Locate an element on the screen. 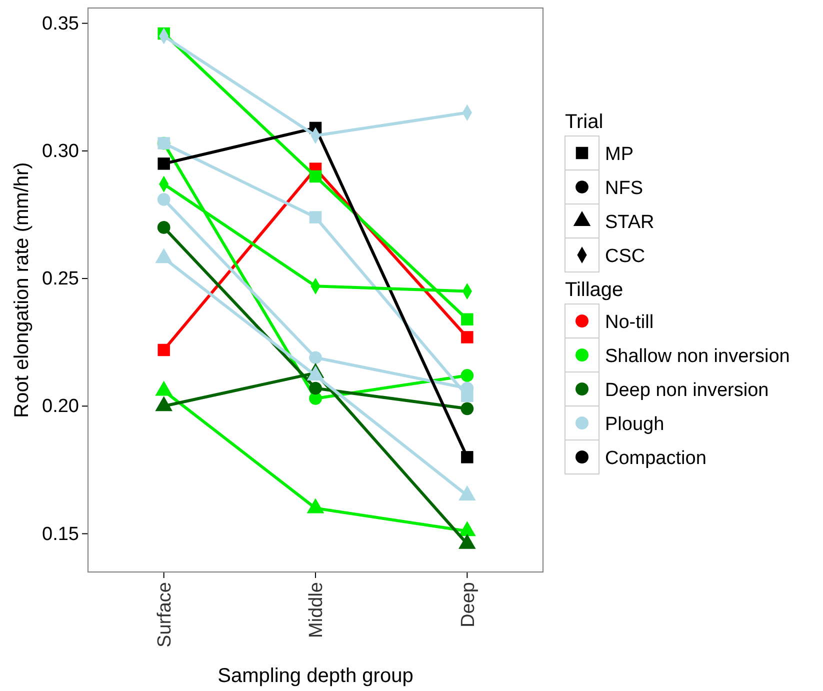 Image resolution: width=823 pixels, height=691 pixels. y-axis-title: Root elongation rate (mm/hr) is located at coordinates (22, 290).